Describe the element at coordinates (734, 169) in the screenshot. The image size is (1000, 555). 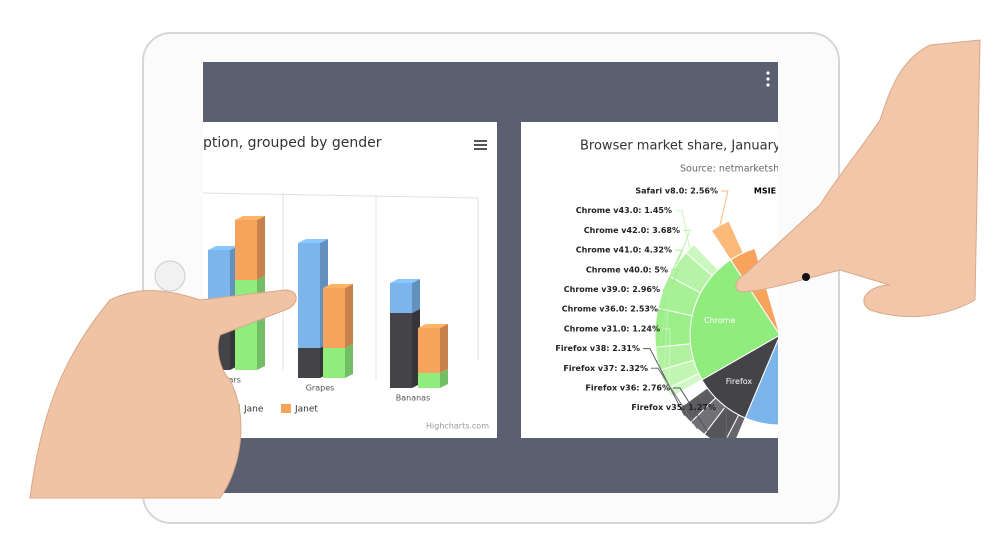
I see `chart-subtitle: Source: netmarketshar` at that location.